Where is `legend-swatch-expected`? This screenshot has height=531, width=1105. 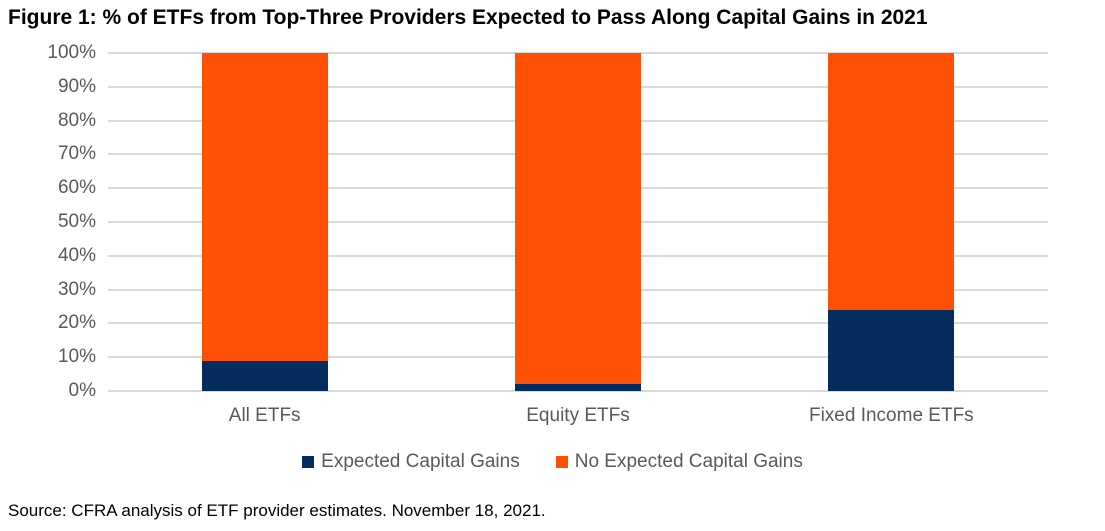 legend-swatch-expected is located at coordinates (308, 462).